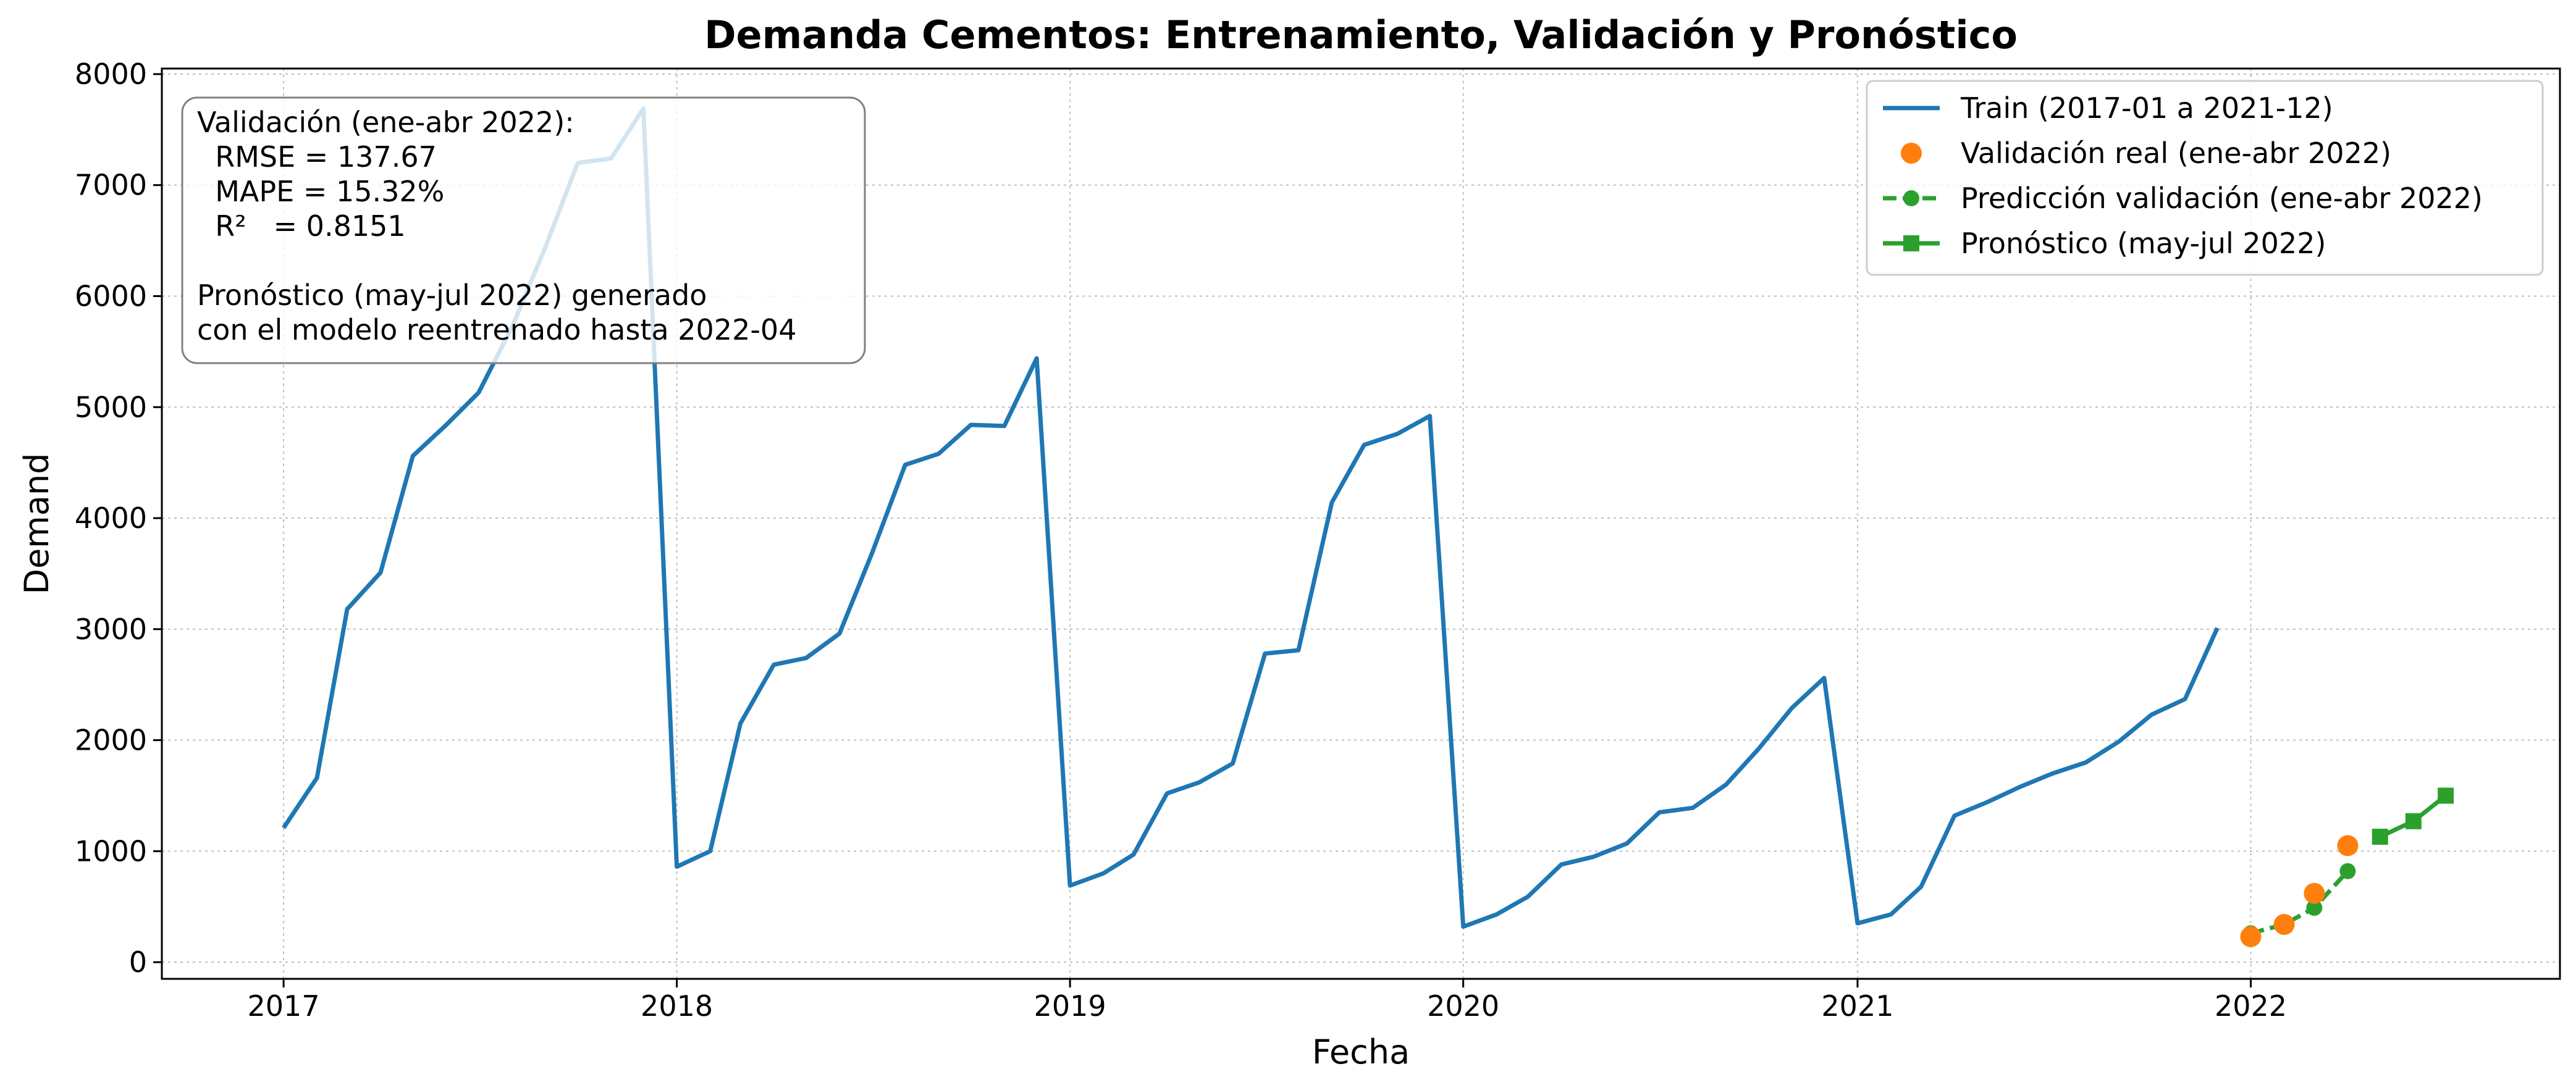  Describe the element at coordinates (111, 629) in the screenshot. I see `y-tick-label: 3000` at that location.